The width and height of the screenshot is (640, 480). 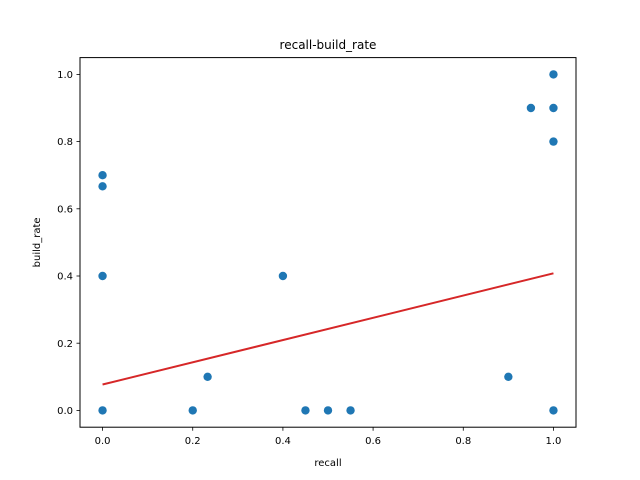 I want to click on x-tick-label: 0.8, so click(x=463, y=441).